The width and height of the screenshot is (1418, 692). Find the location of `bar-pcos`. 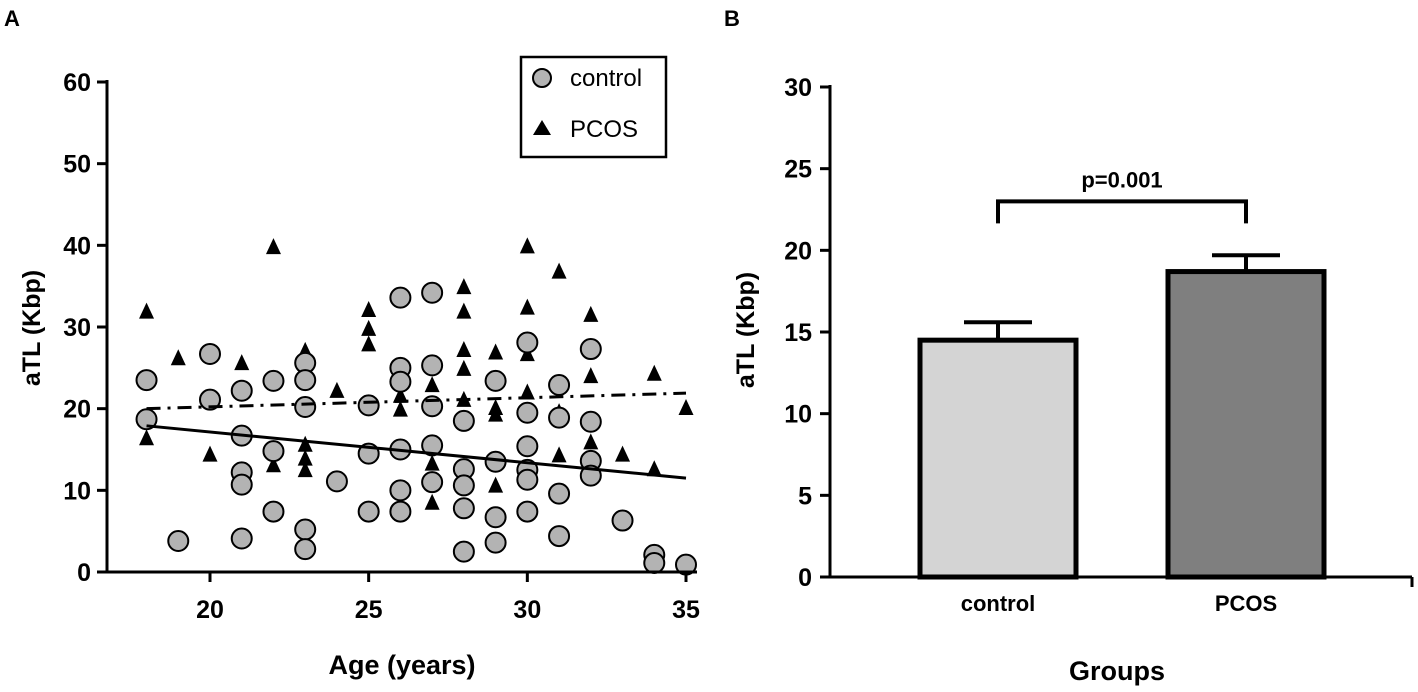

bar-pcos is located at coordinates (1246, 424).